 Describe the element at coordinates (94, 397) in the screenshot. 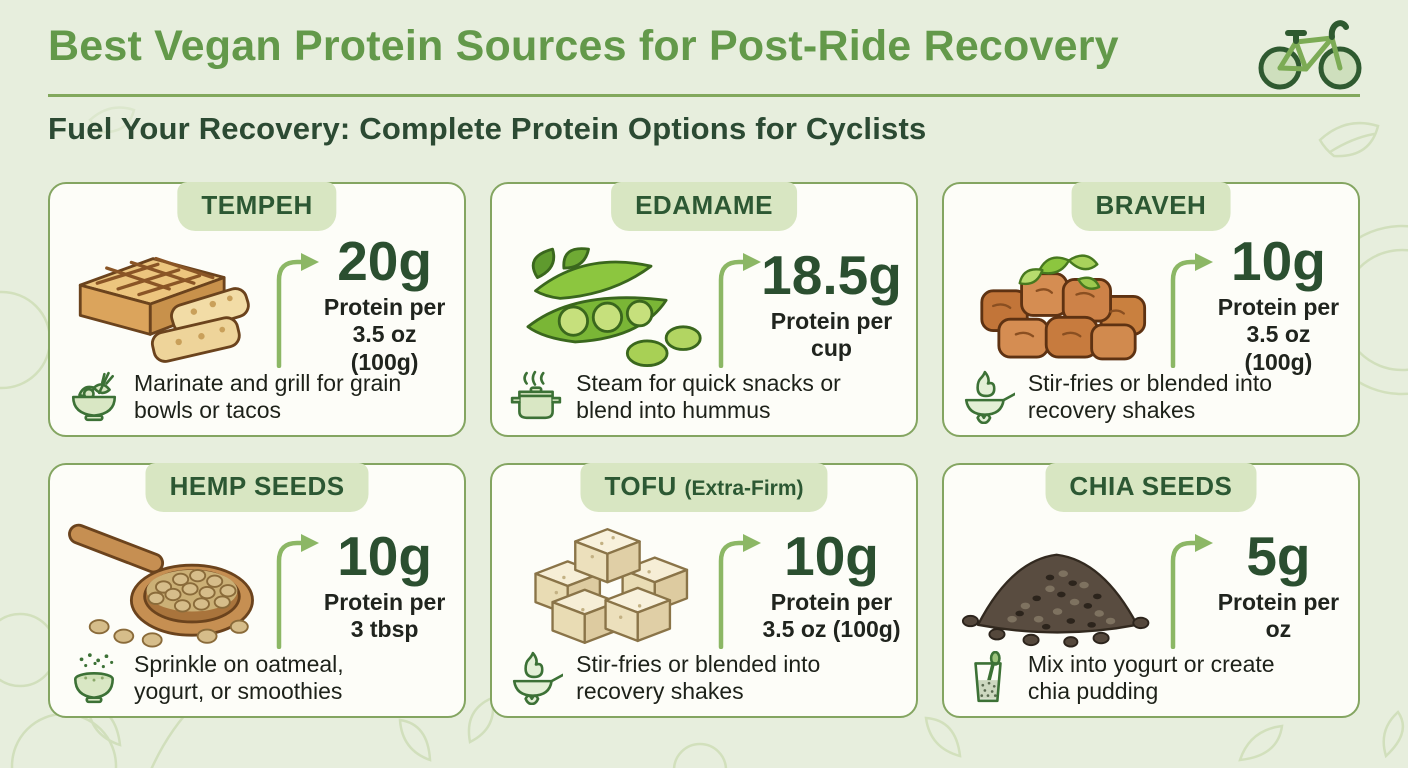

I see `salad-bowl-icon` at that location.